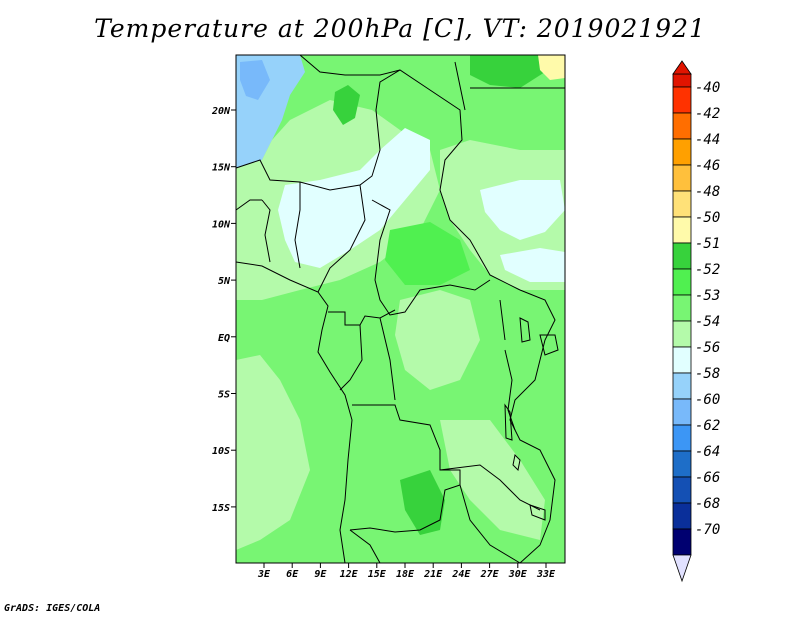 The height and width of the screenshot is (618, 800). Describe the element at coordinates (551, 67) in the screenshot. I see `field-yellow-region` at that location.